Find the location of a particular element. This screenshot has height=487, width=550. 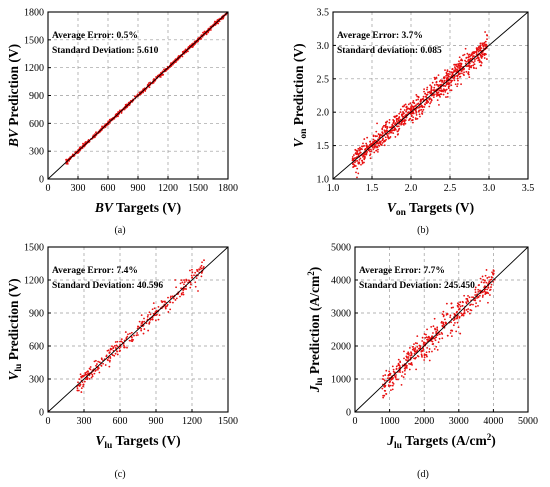

y-axis-label: Von Prediction (V) is located at coordinates (300, 95).